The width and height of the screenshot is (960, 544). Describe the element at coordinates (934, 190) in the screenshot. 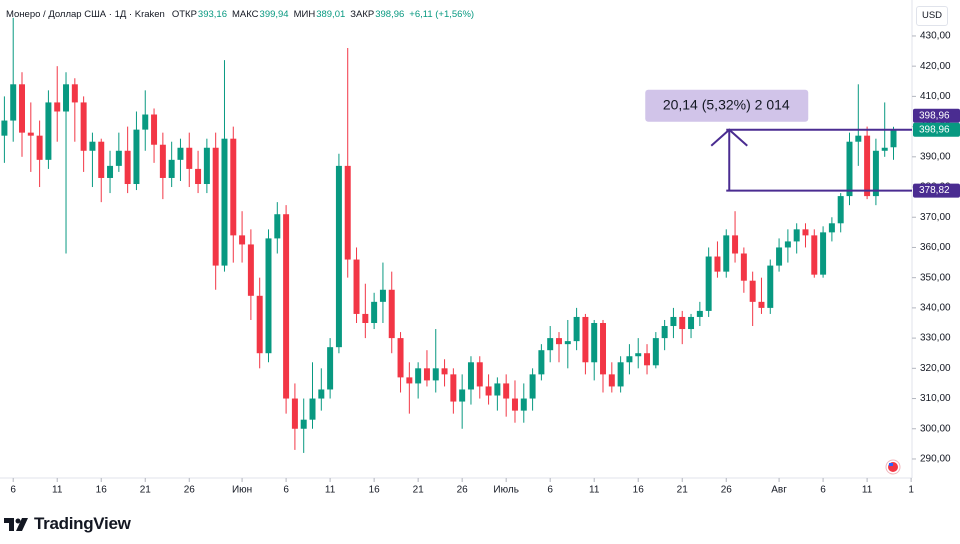

I see `measure-from-label: 378,82` at that location.